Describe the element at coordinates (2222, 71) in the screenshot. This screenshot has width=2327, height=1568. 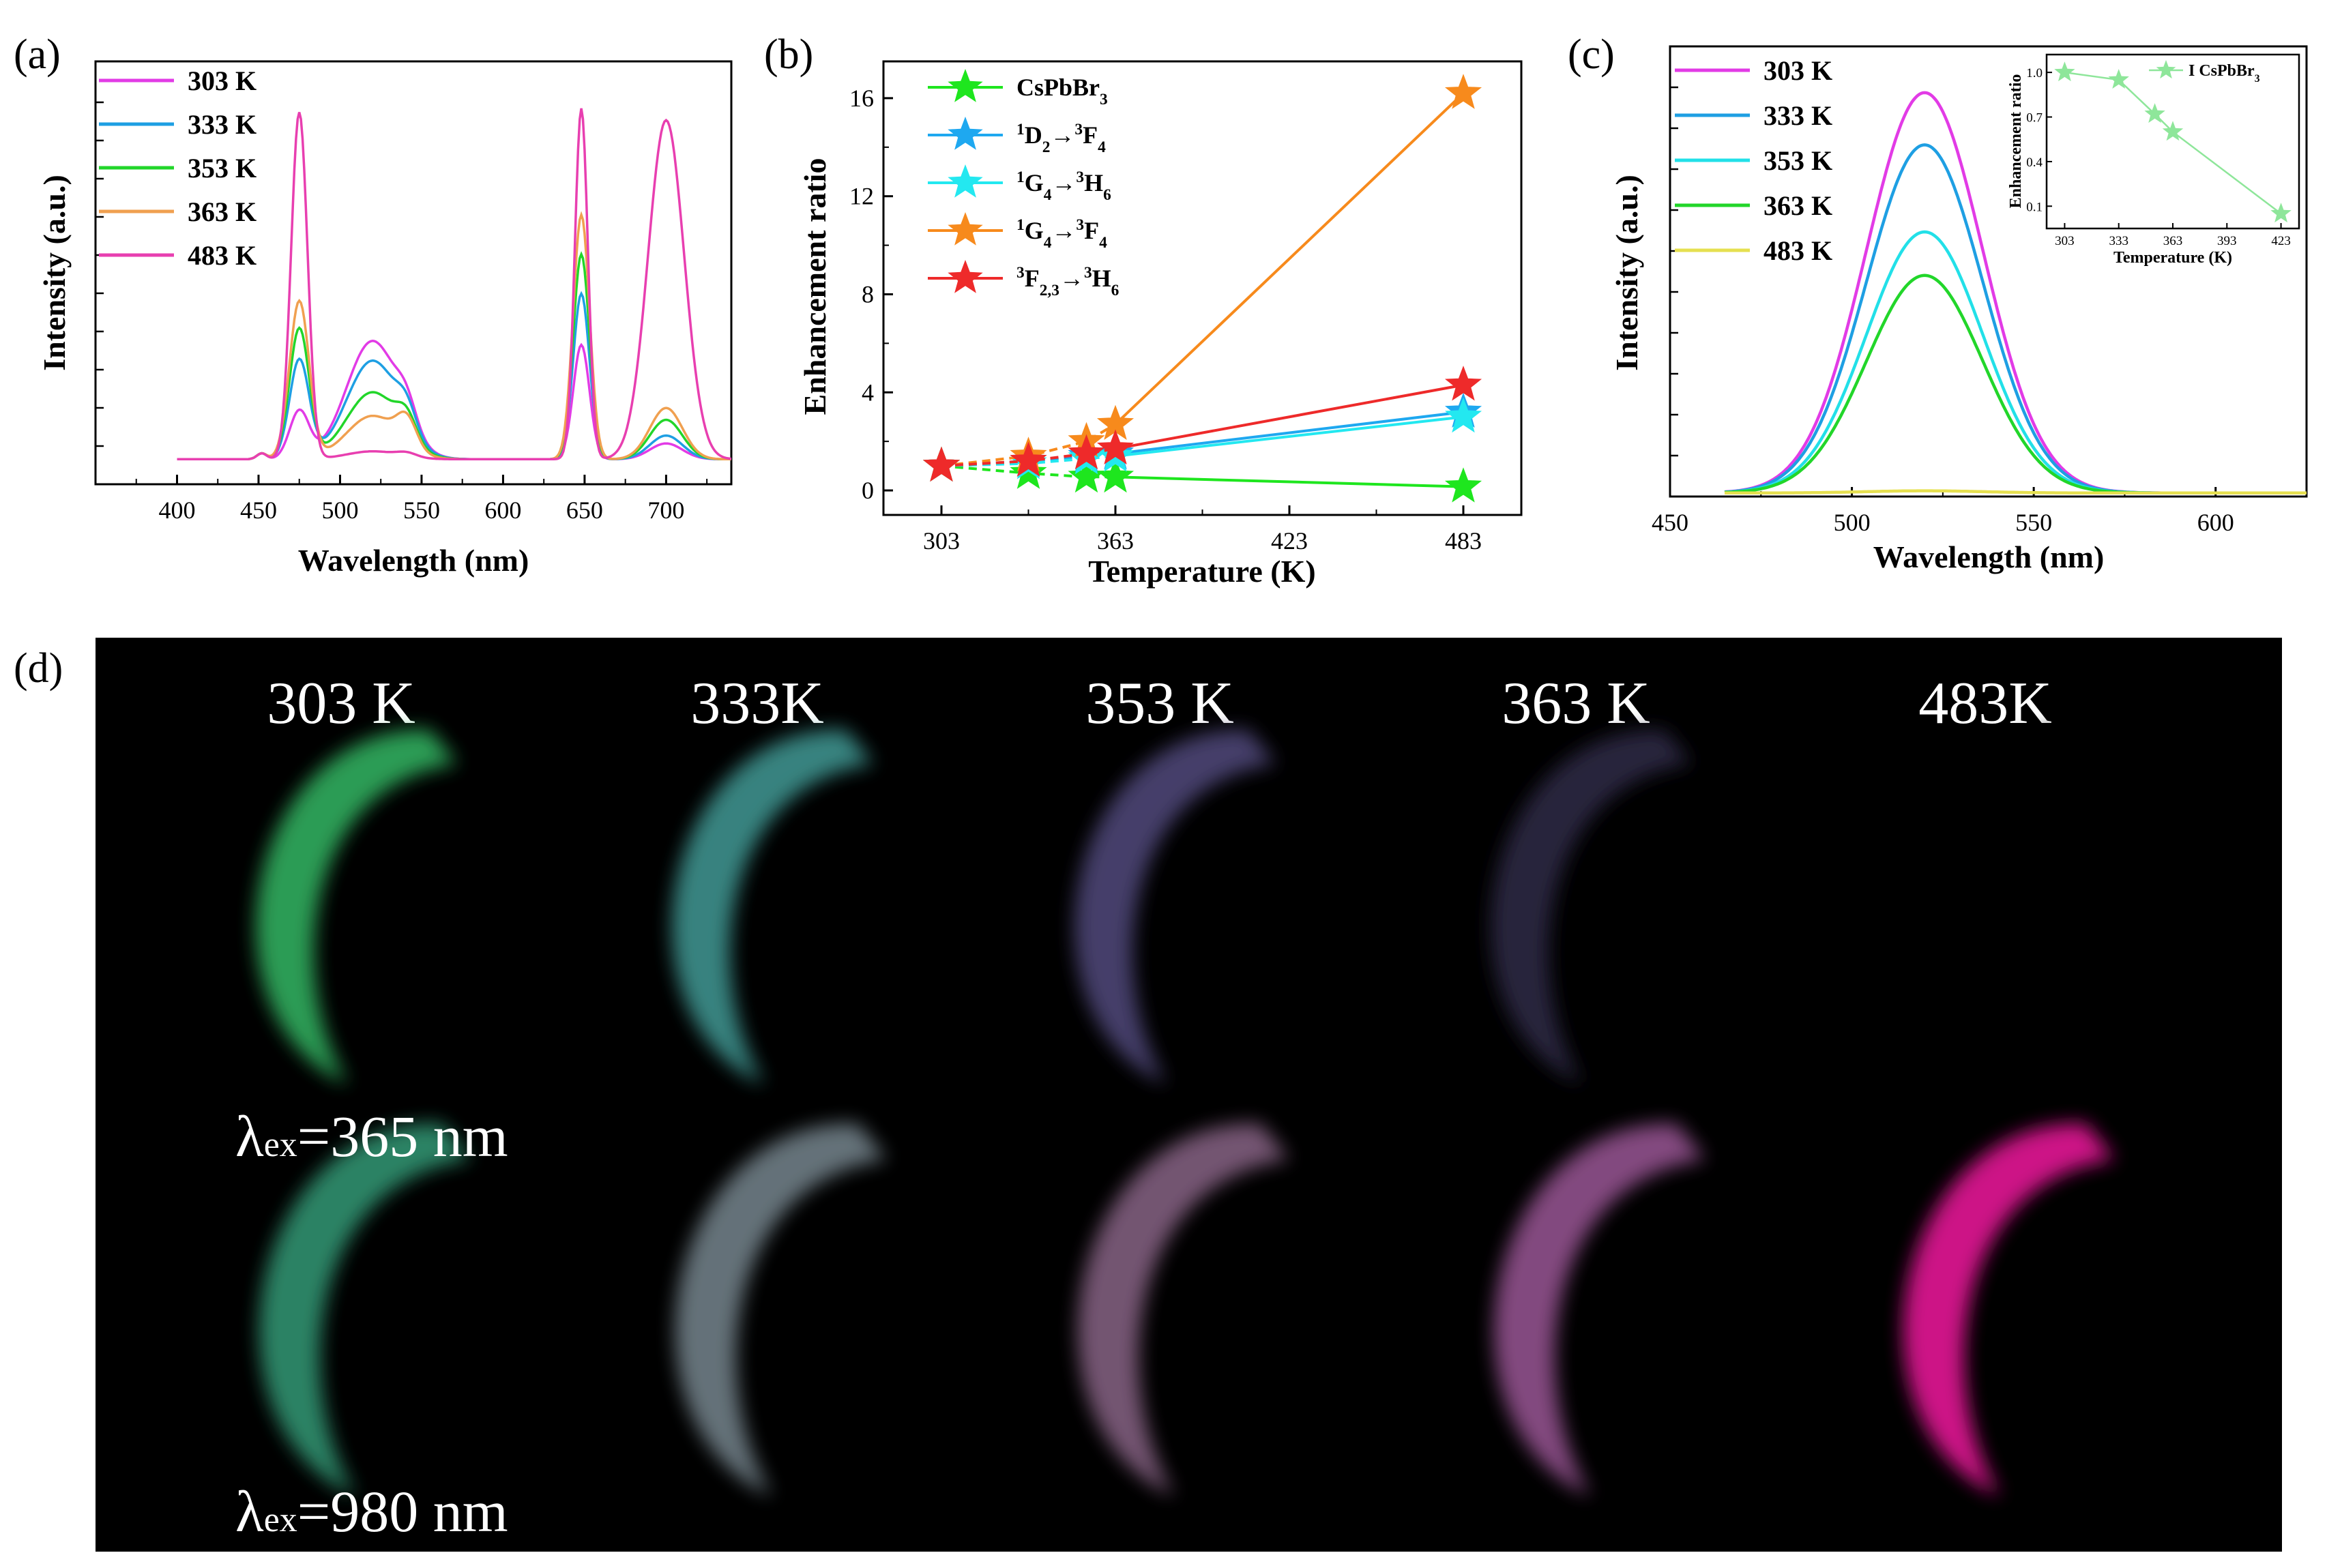
I see `legend-text-part: I CsPbBr` at that location.